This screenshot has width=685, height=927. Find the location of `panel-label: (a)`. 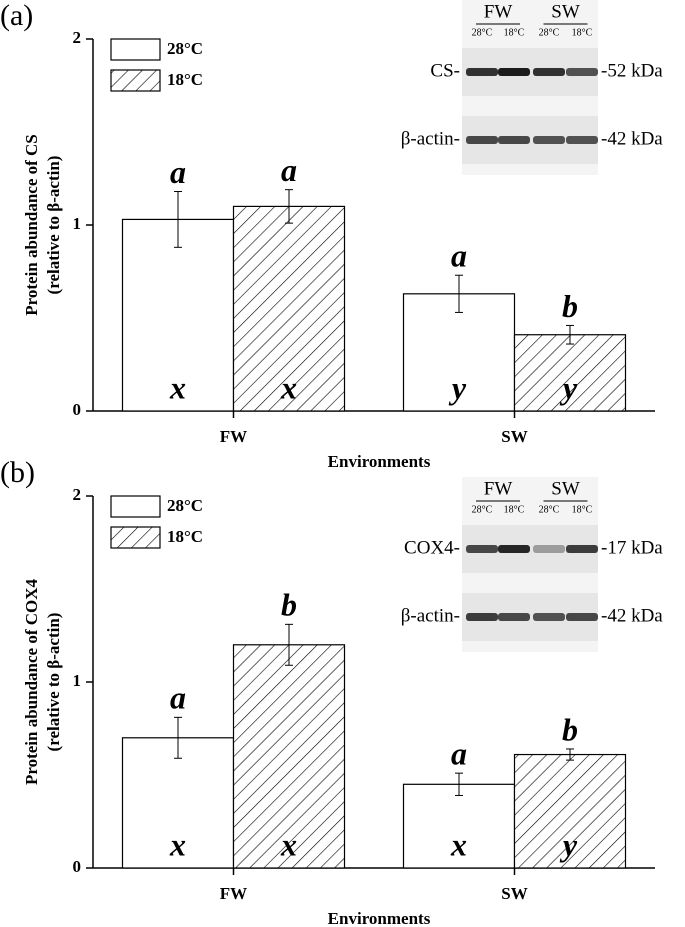

panel-label: (a) is located at coordinates (16, 16).